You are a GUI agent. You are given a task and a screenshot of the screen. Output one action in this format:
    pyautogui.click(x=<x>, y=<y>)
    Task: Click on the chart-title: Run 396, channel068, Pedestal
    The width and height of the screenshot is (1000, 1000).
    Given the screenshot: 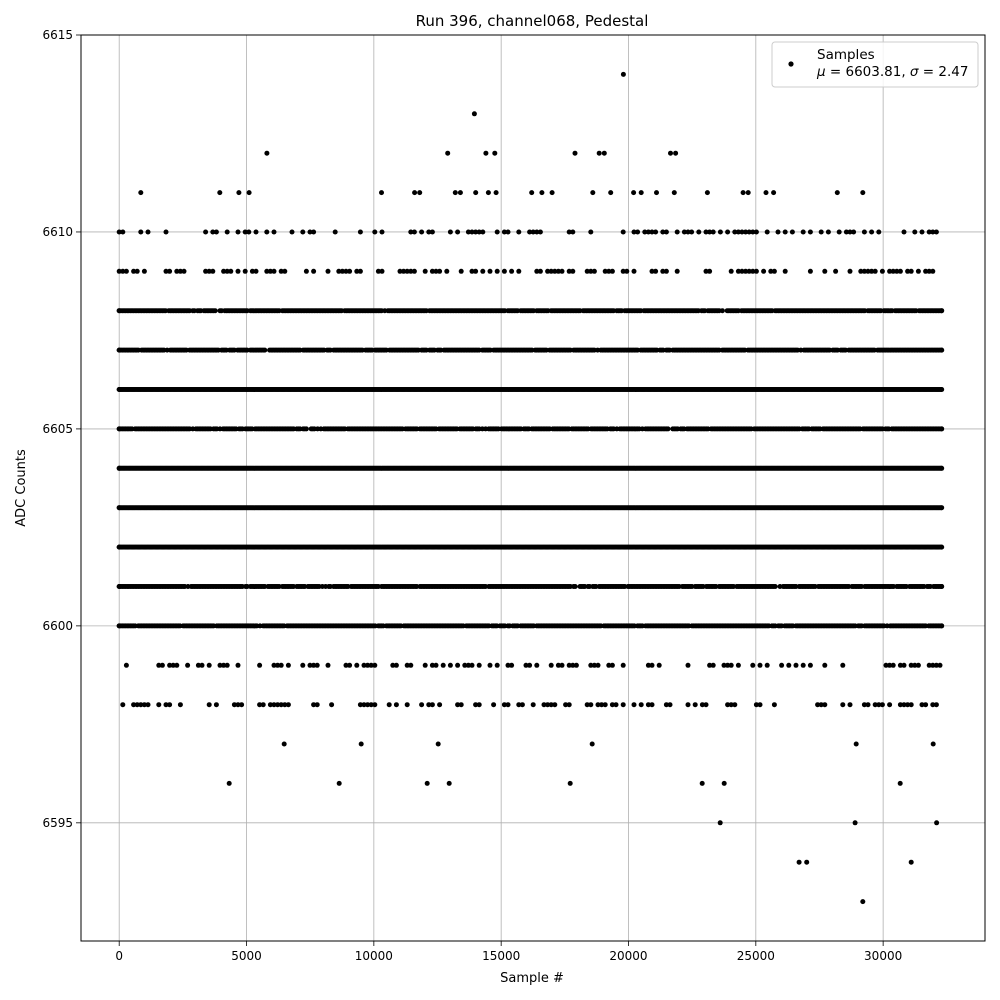 What is the action you would take?
    pyautogui.click(x=532, y=21)
    